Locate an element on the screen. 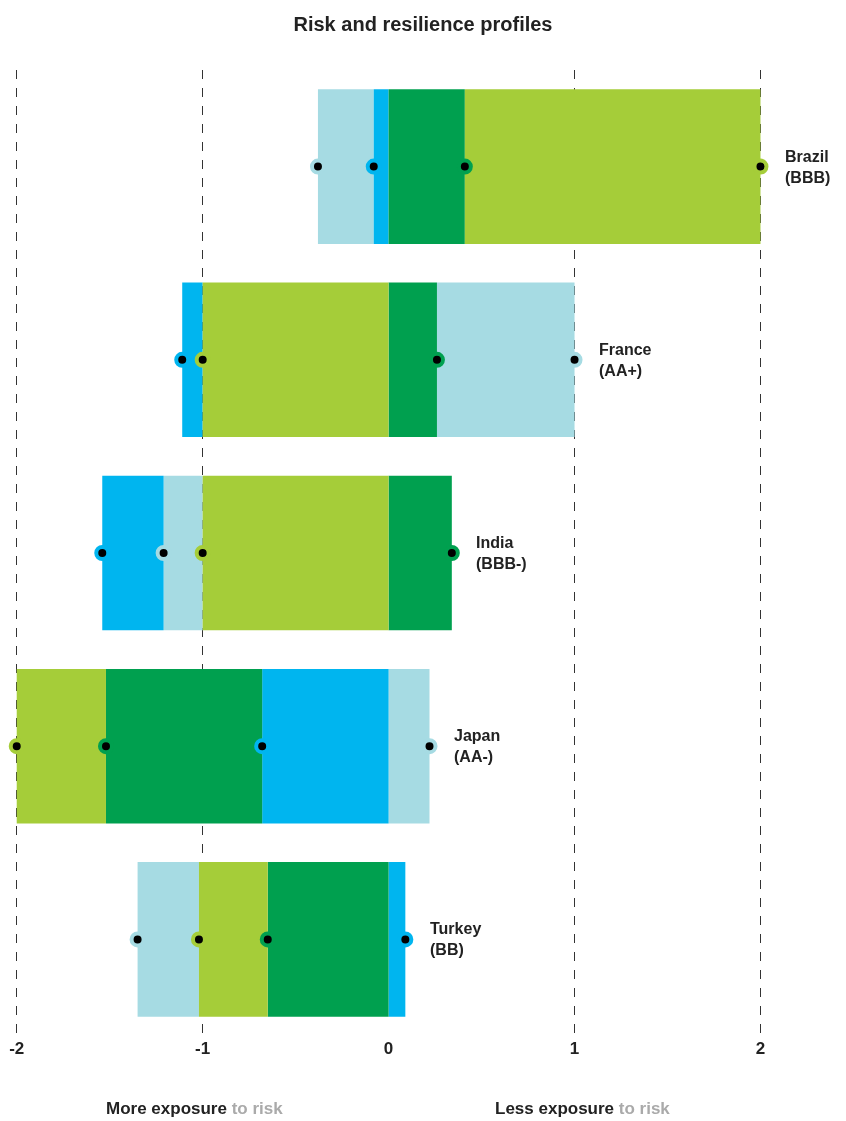  chart-title: Risk and resilience profiles is located at coordinates (423, 23).